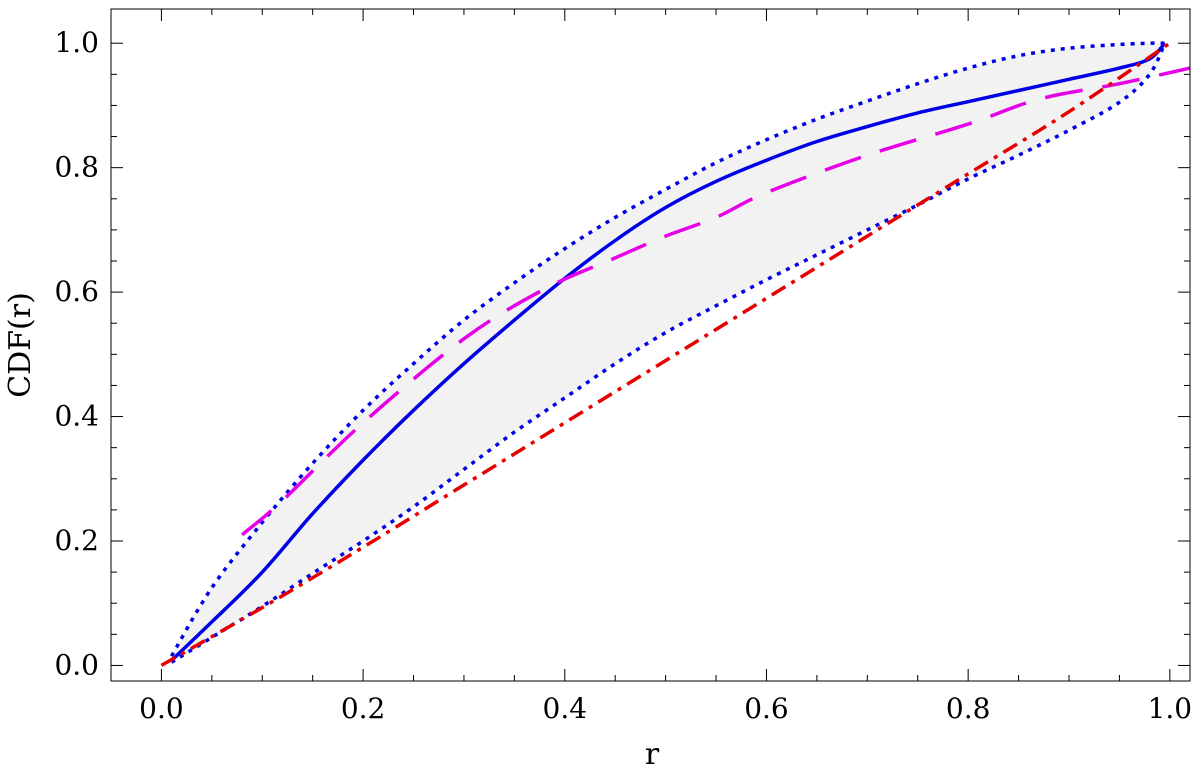  I want to click on y-tick-label: 1.0, so click(76, 42).